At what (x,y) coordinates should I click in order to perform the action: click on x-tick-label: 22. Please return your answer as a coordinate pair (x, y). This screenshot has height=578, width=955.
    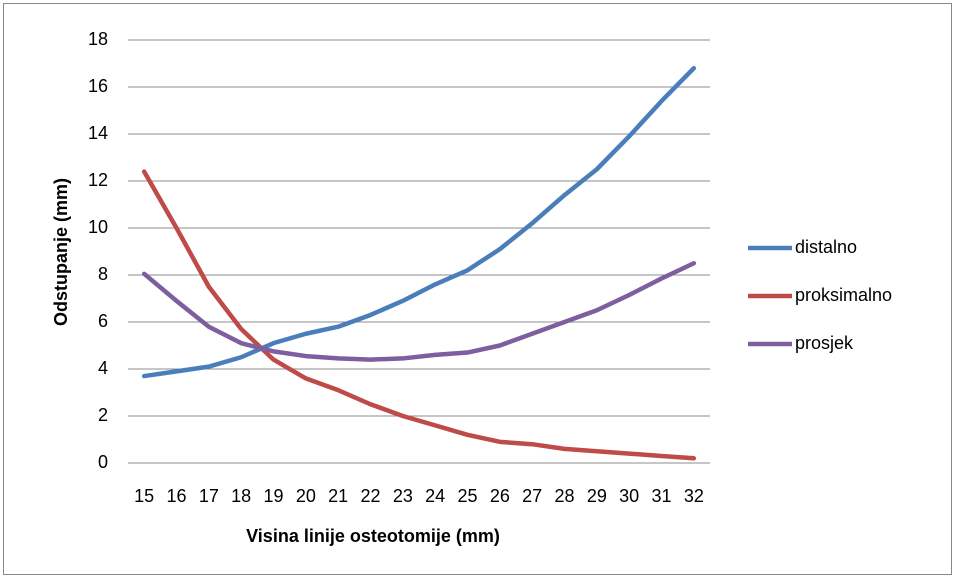
    Looking at the image, I should click on (370, 496).